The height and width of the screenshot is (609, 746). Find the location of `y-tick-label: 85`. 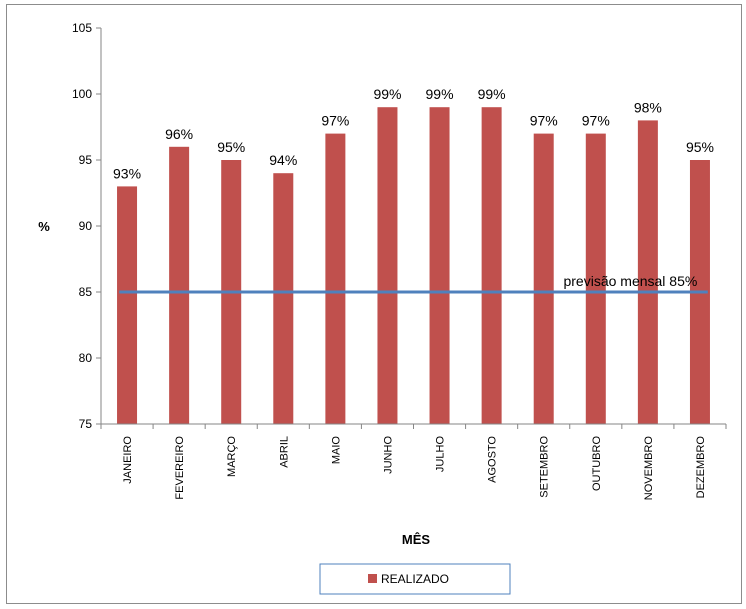

y-tick-label: 85 is located at coordinates (86, 292).